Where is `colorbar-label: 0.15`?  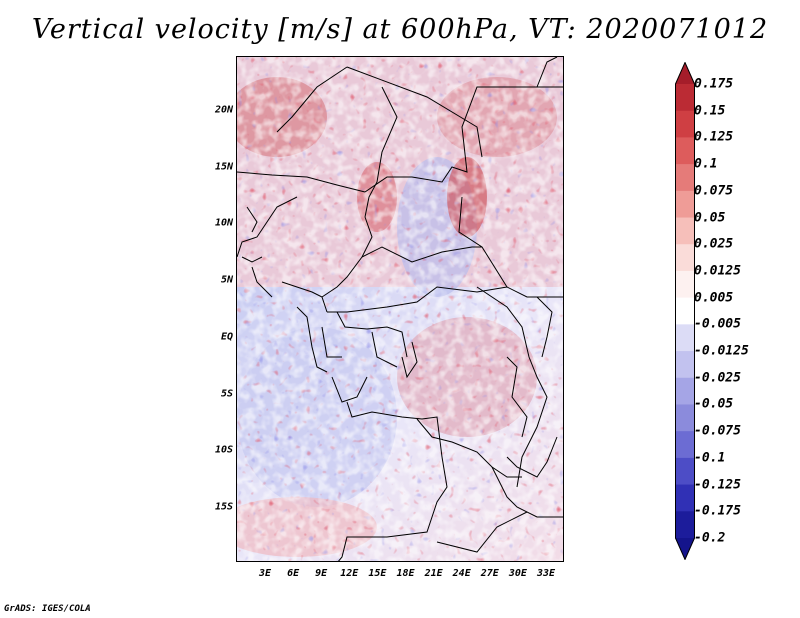 colorbar-label: 0.15 is located at coordinates (710, 111).